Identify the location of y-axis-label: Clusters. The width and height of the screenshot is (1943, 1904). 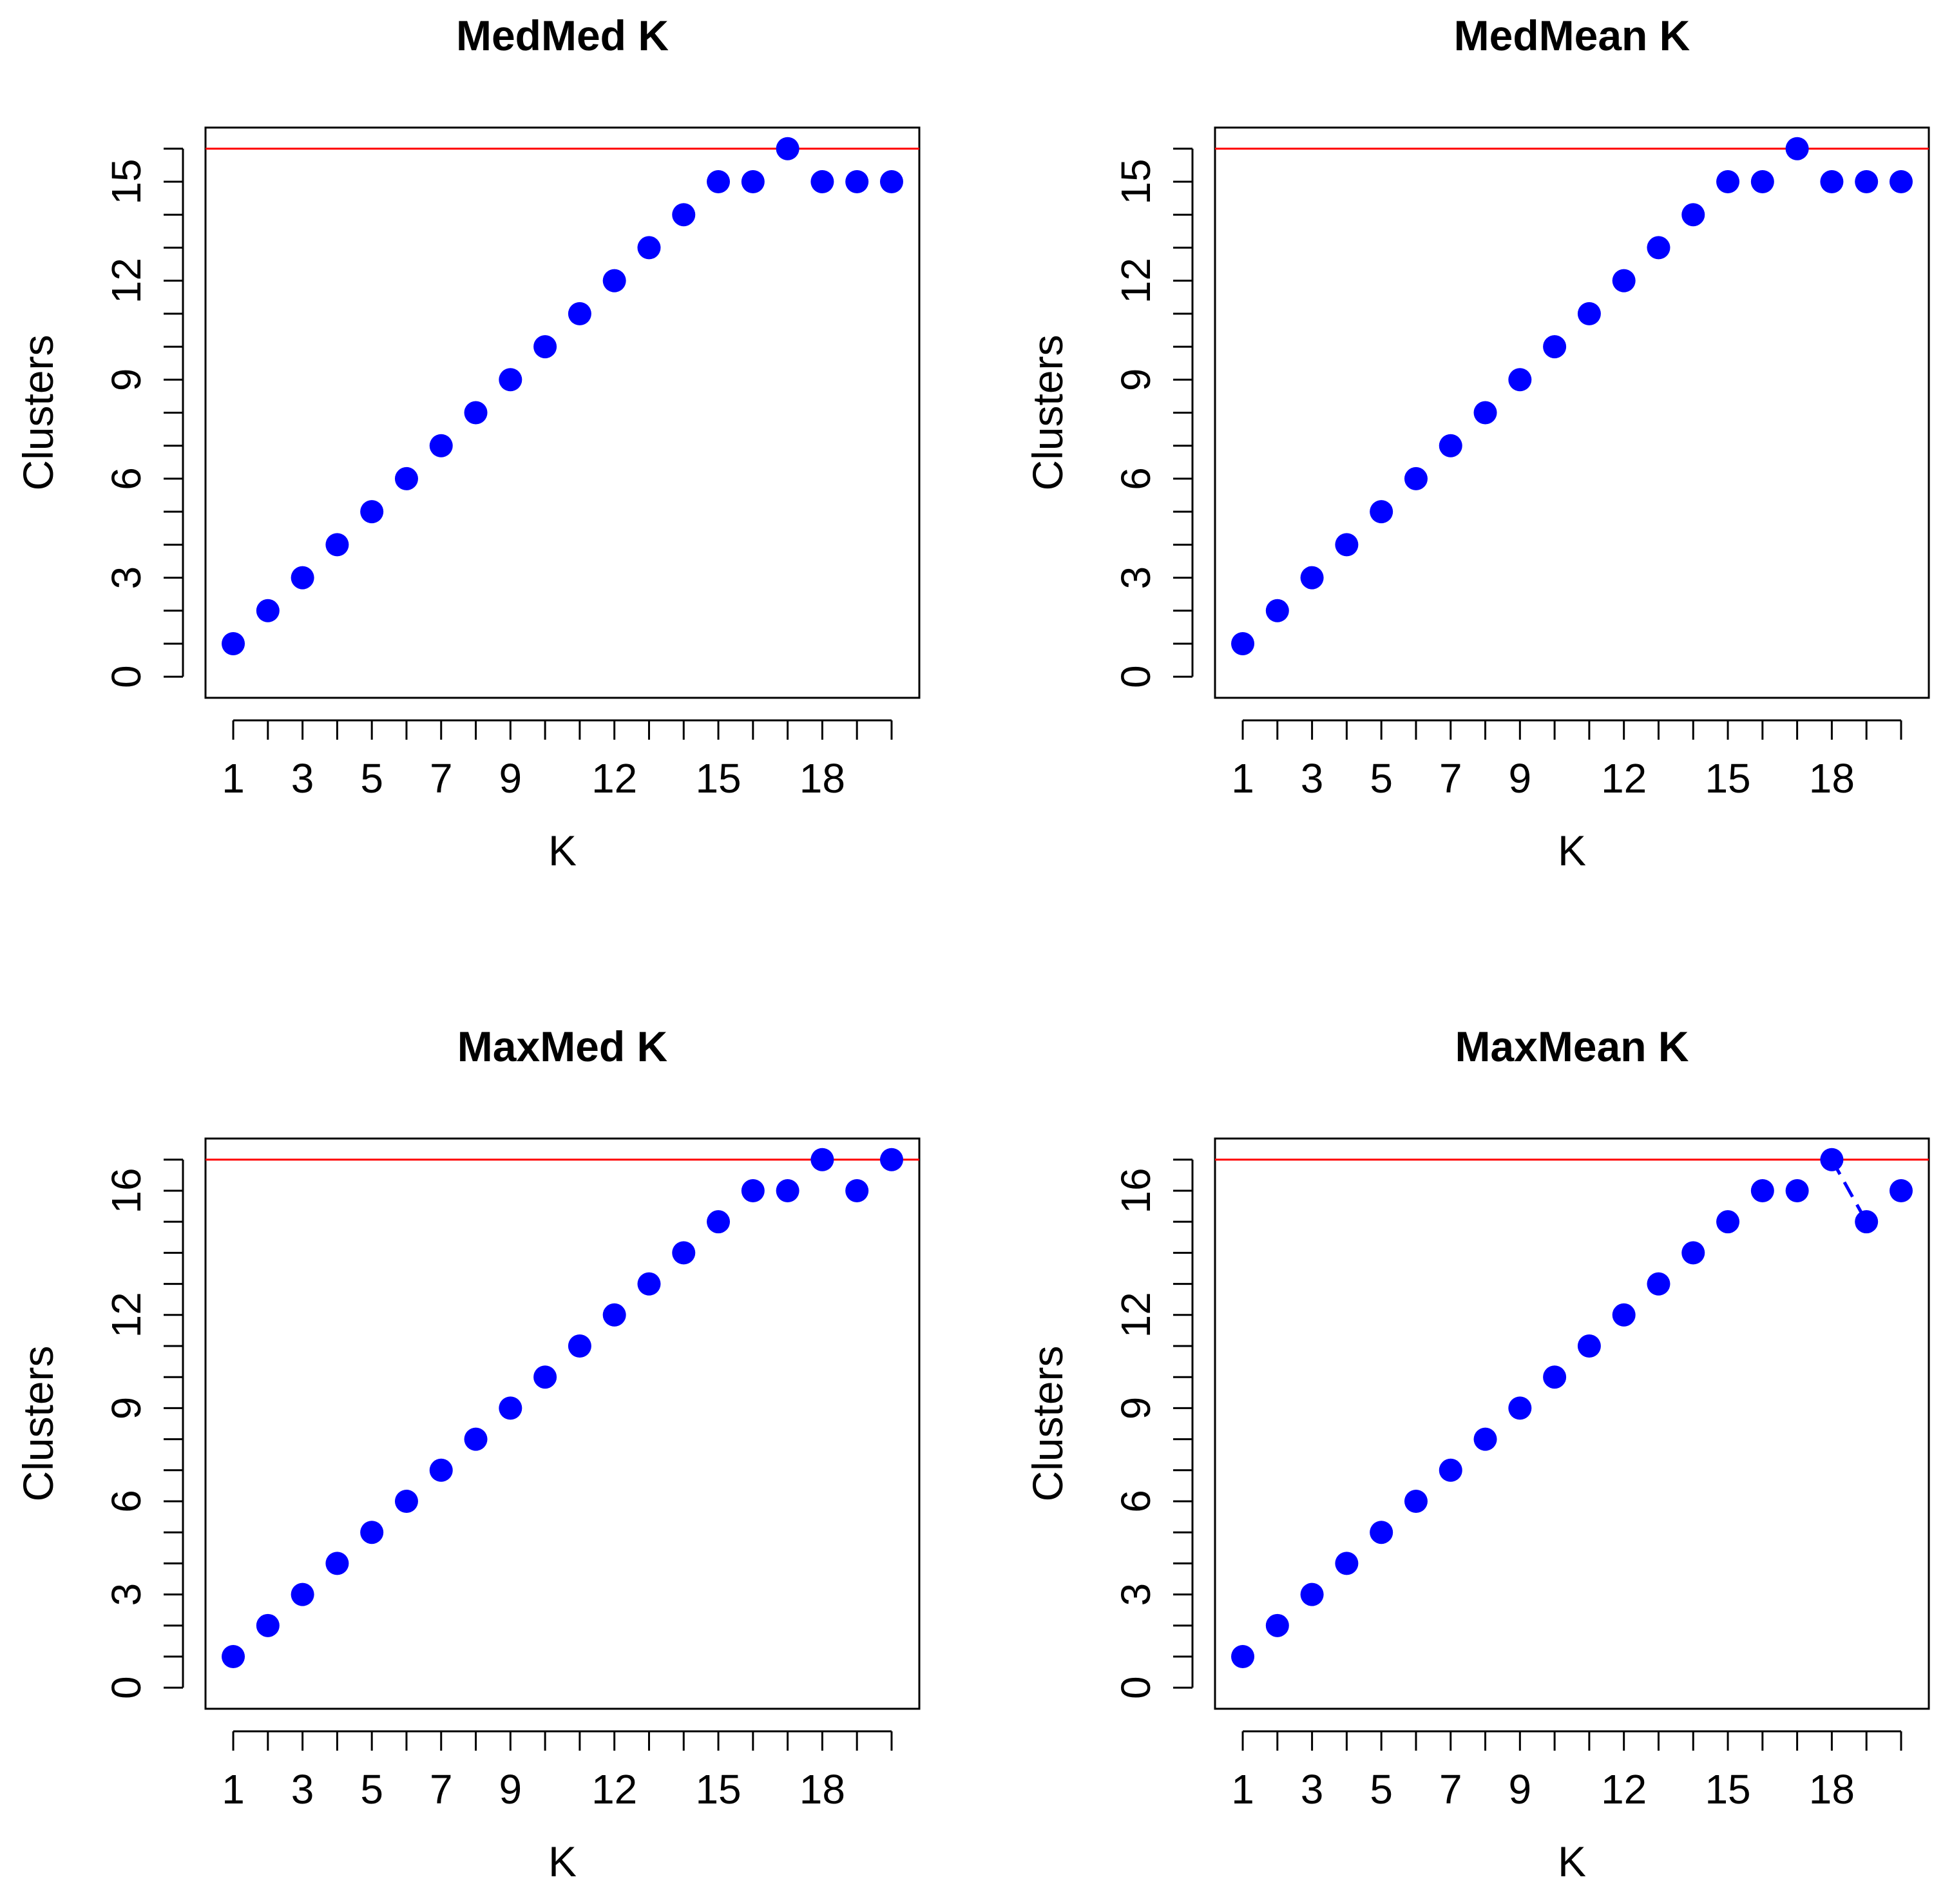
(1047, 1423).